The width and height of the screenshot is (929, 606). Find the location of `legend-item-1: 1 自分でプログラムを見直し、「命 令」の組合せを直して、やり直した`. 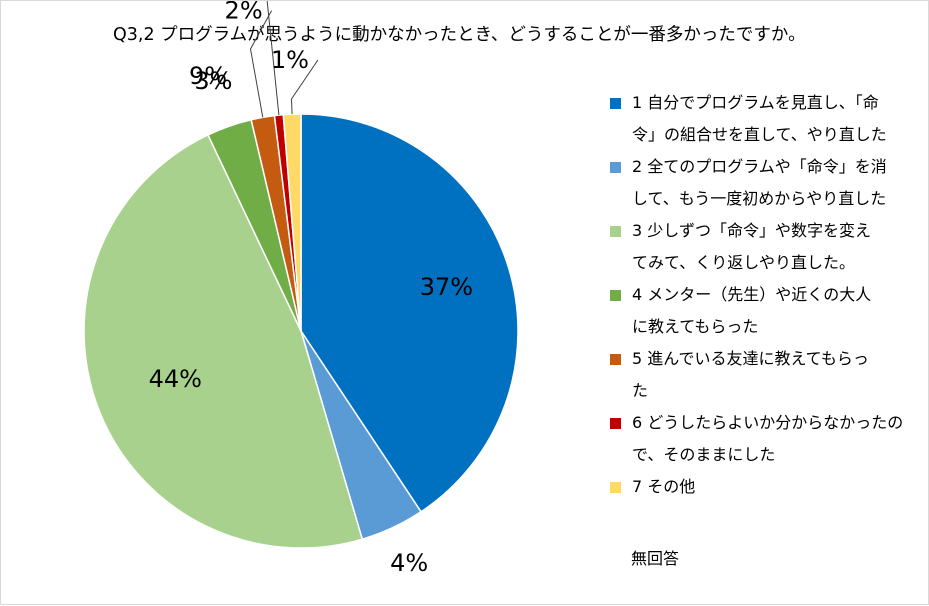

legend-item-1: 1 自分でプログラムを見直し、「命 令」の組合せを直して、やり直した is located at coordinates (764, 119).